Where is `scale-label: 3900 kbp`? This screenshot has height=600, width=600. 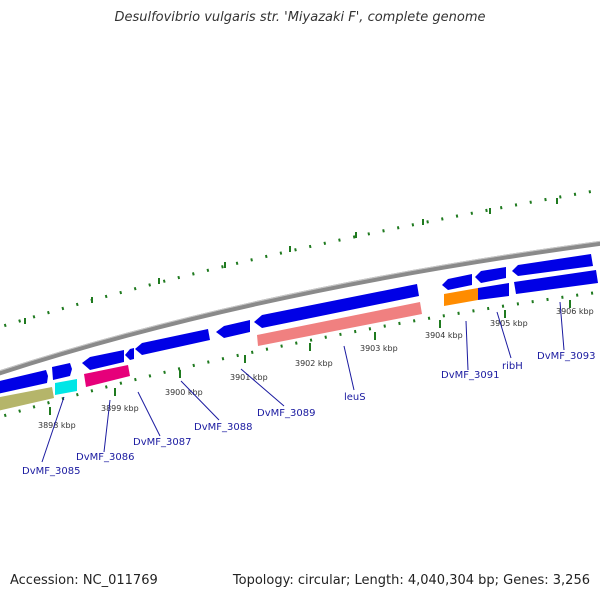 scale-label: 3900 kbp is located at coordinates (184, 392).